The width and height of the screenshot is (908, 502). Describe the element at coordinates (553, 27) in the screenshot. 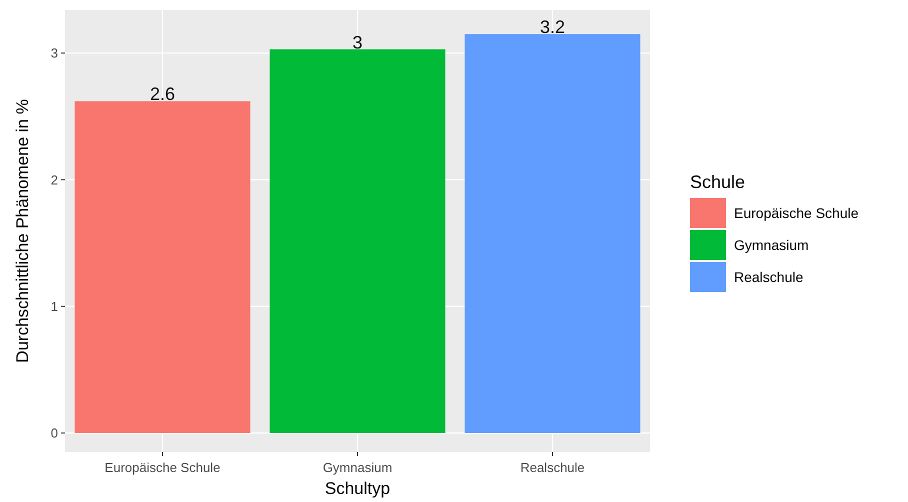

I see `data-label: 3.2` at that location.